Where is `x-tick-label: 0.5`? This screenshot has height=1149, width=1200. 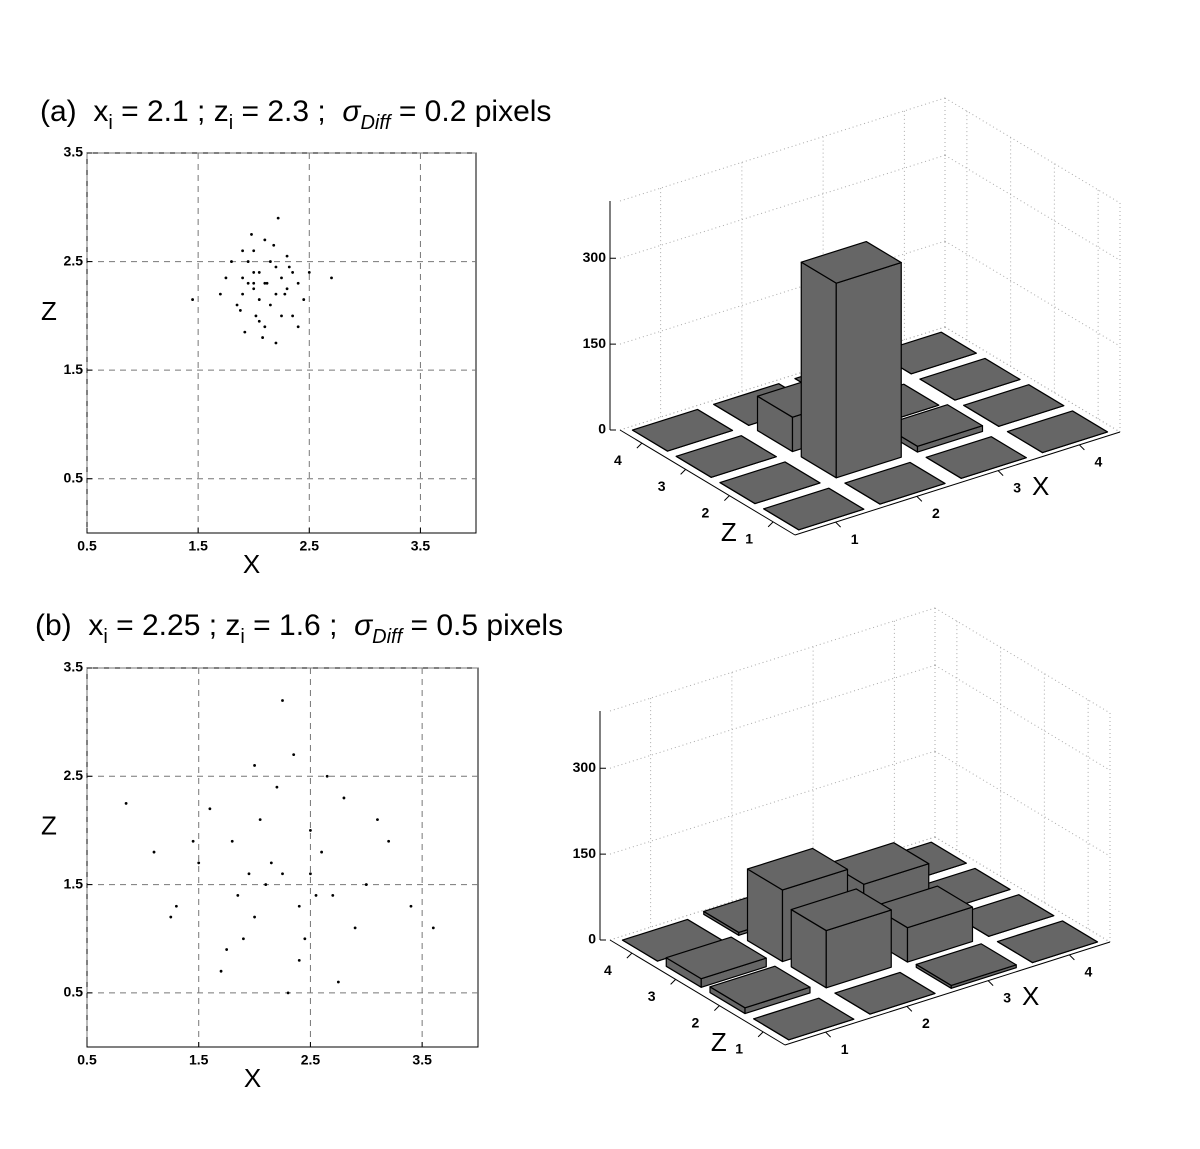
x-tick-label: 0.5 is located at coordinates (87, 546).